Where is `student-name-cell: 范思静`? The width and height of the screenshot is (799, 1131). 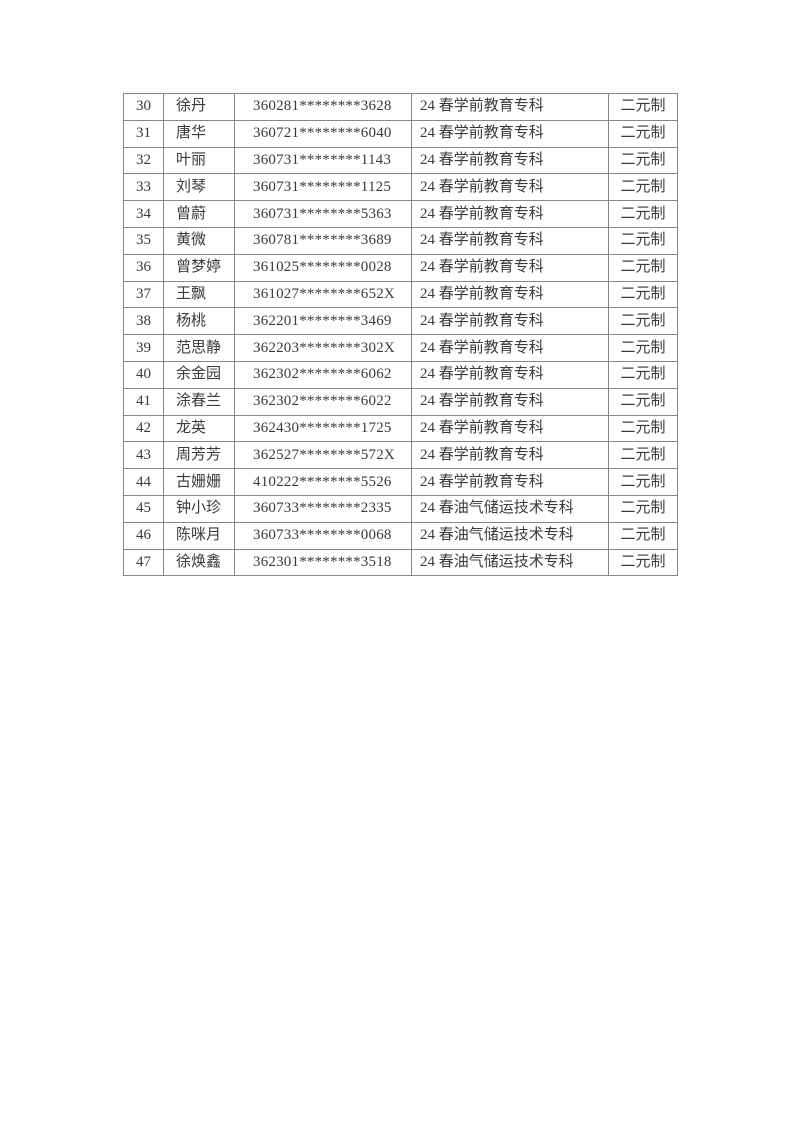 student-name-cell: 范思静 is located at coordinates (199, 348).